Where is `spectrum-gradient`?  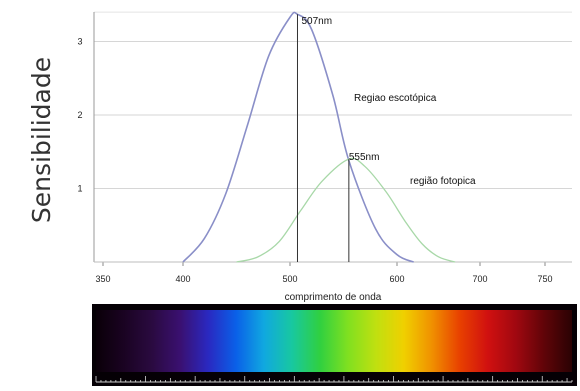
spectrum-gradient is located at coordinates (334, 341).